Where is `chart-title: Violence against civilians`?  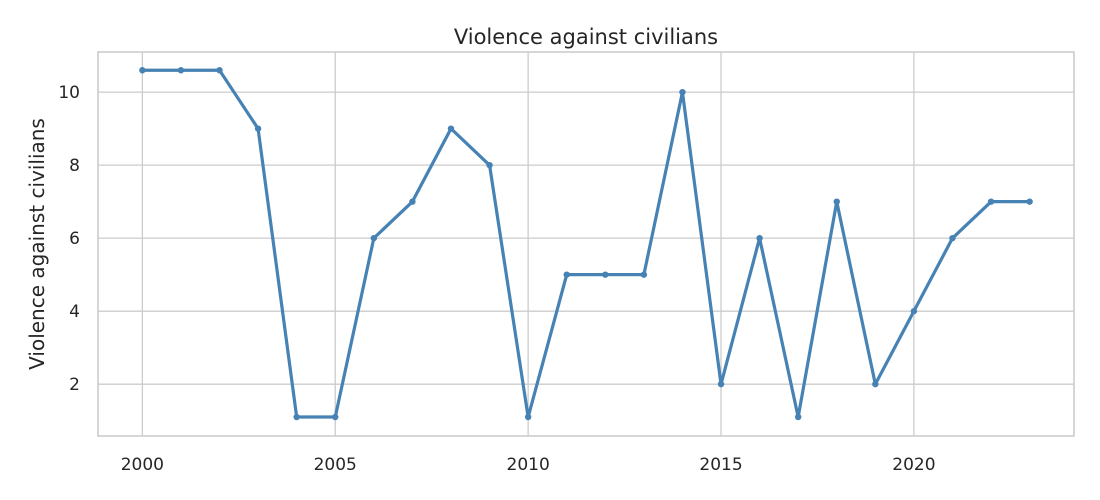
chart-title: Violence against civilians is located at coordinates (586, 37).